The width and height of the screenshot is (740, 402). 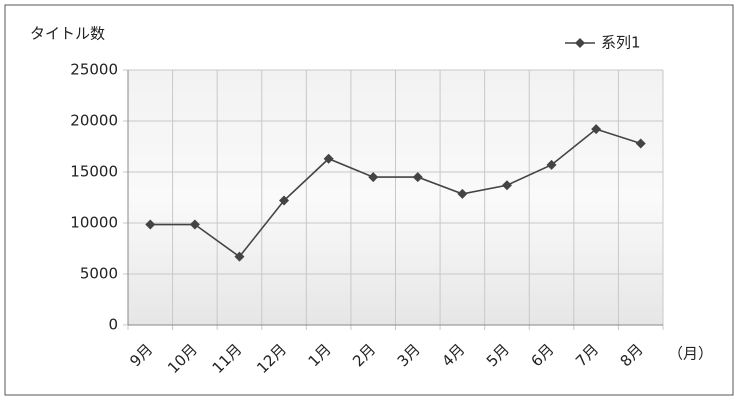 What do you see at coordinates (94, 70) in the screenshot?
I see `y-tick-label: 25000` at bounding box center [94, 70].